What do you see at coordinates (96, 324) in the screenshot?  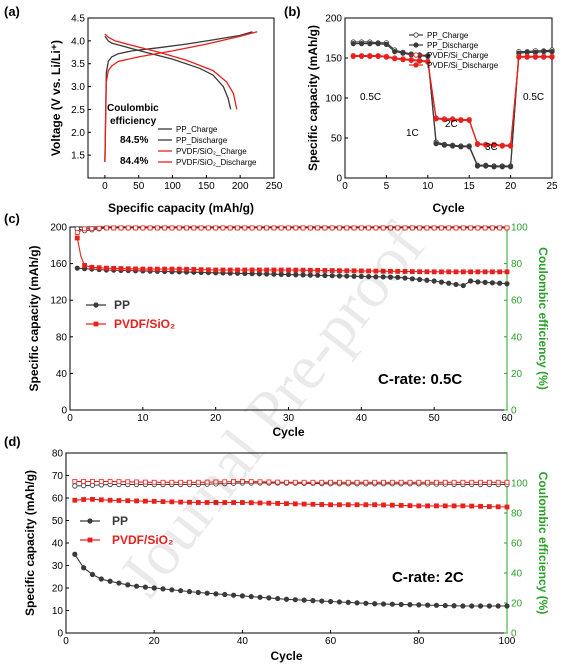 I see `panel-c-legend-marker-pvdf` at bounding box center [96, 324].